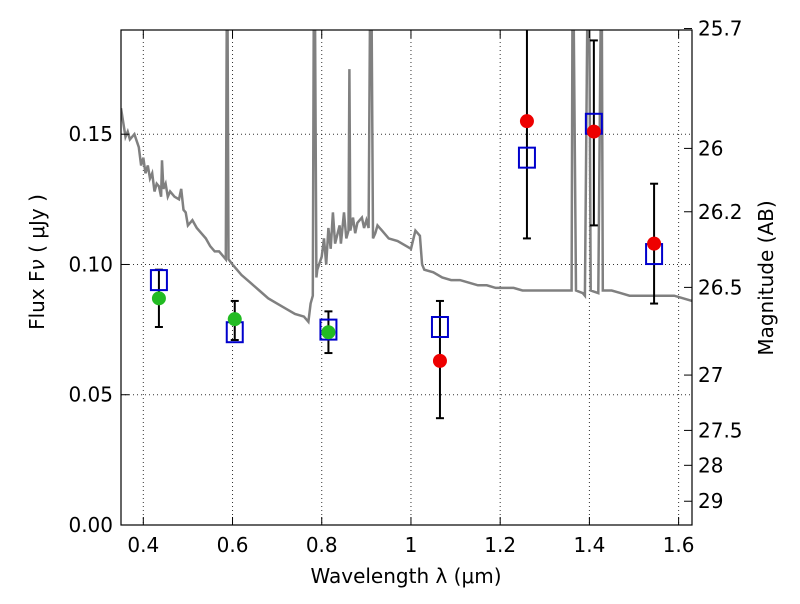  Describe the element at coordinates (710, 501) in the screenshot. I see `y-tick-label-right: 29` at that location.